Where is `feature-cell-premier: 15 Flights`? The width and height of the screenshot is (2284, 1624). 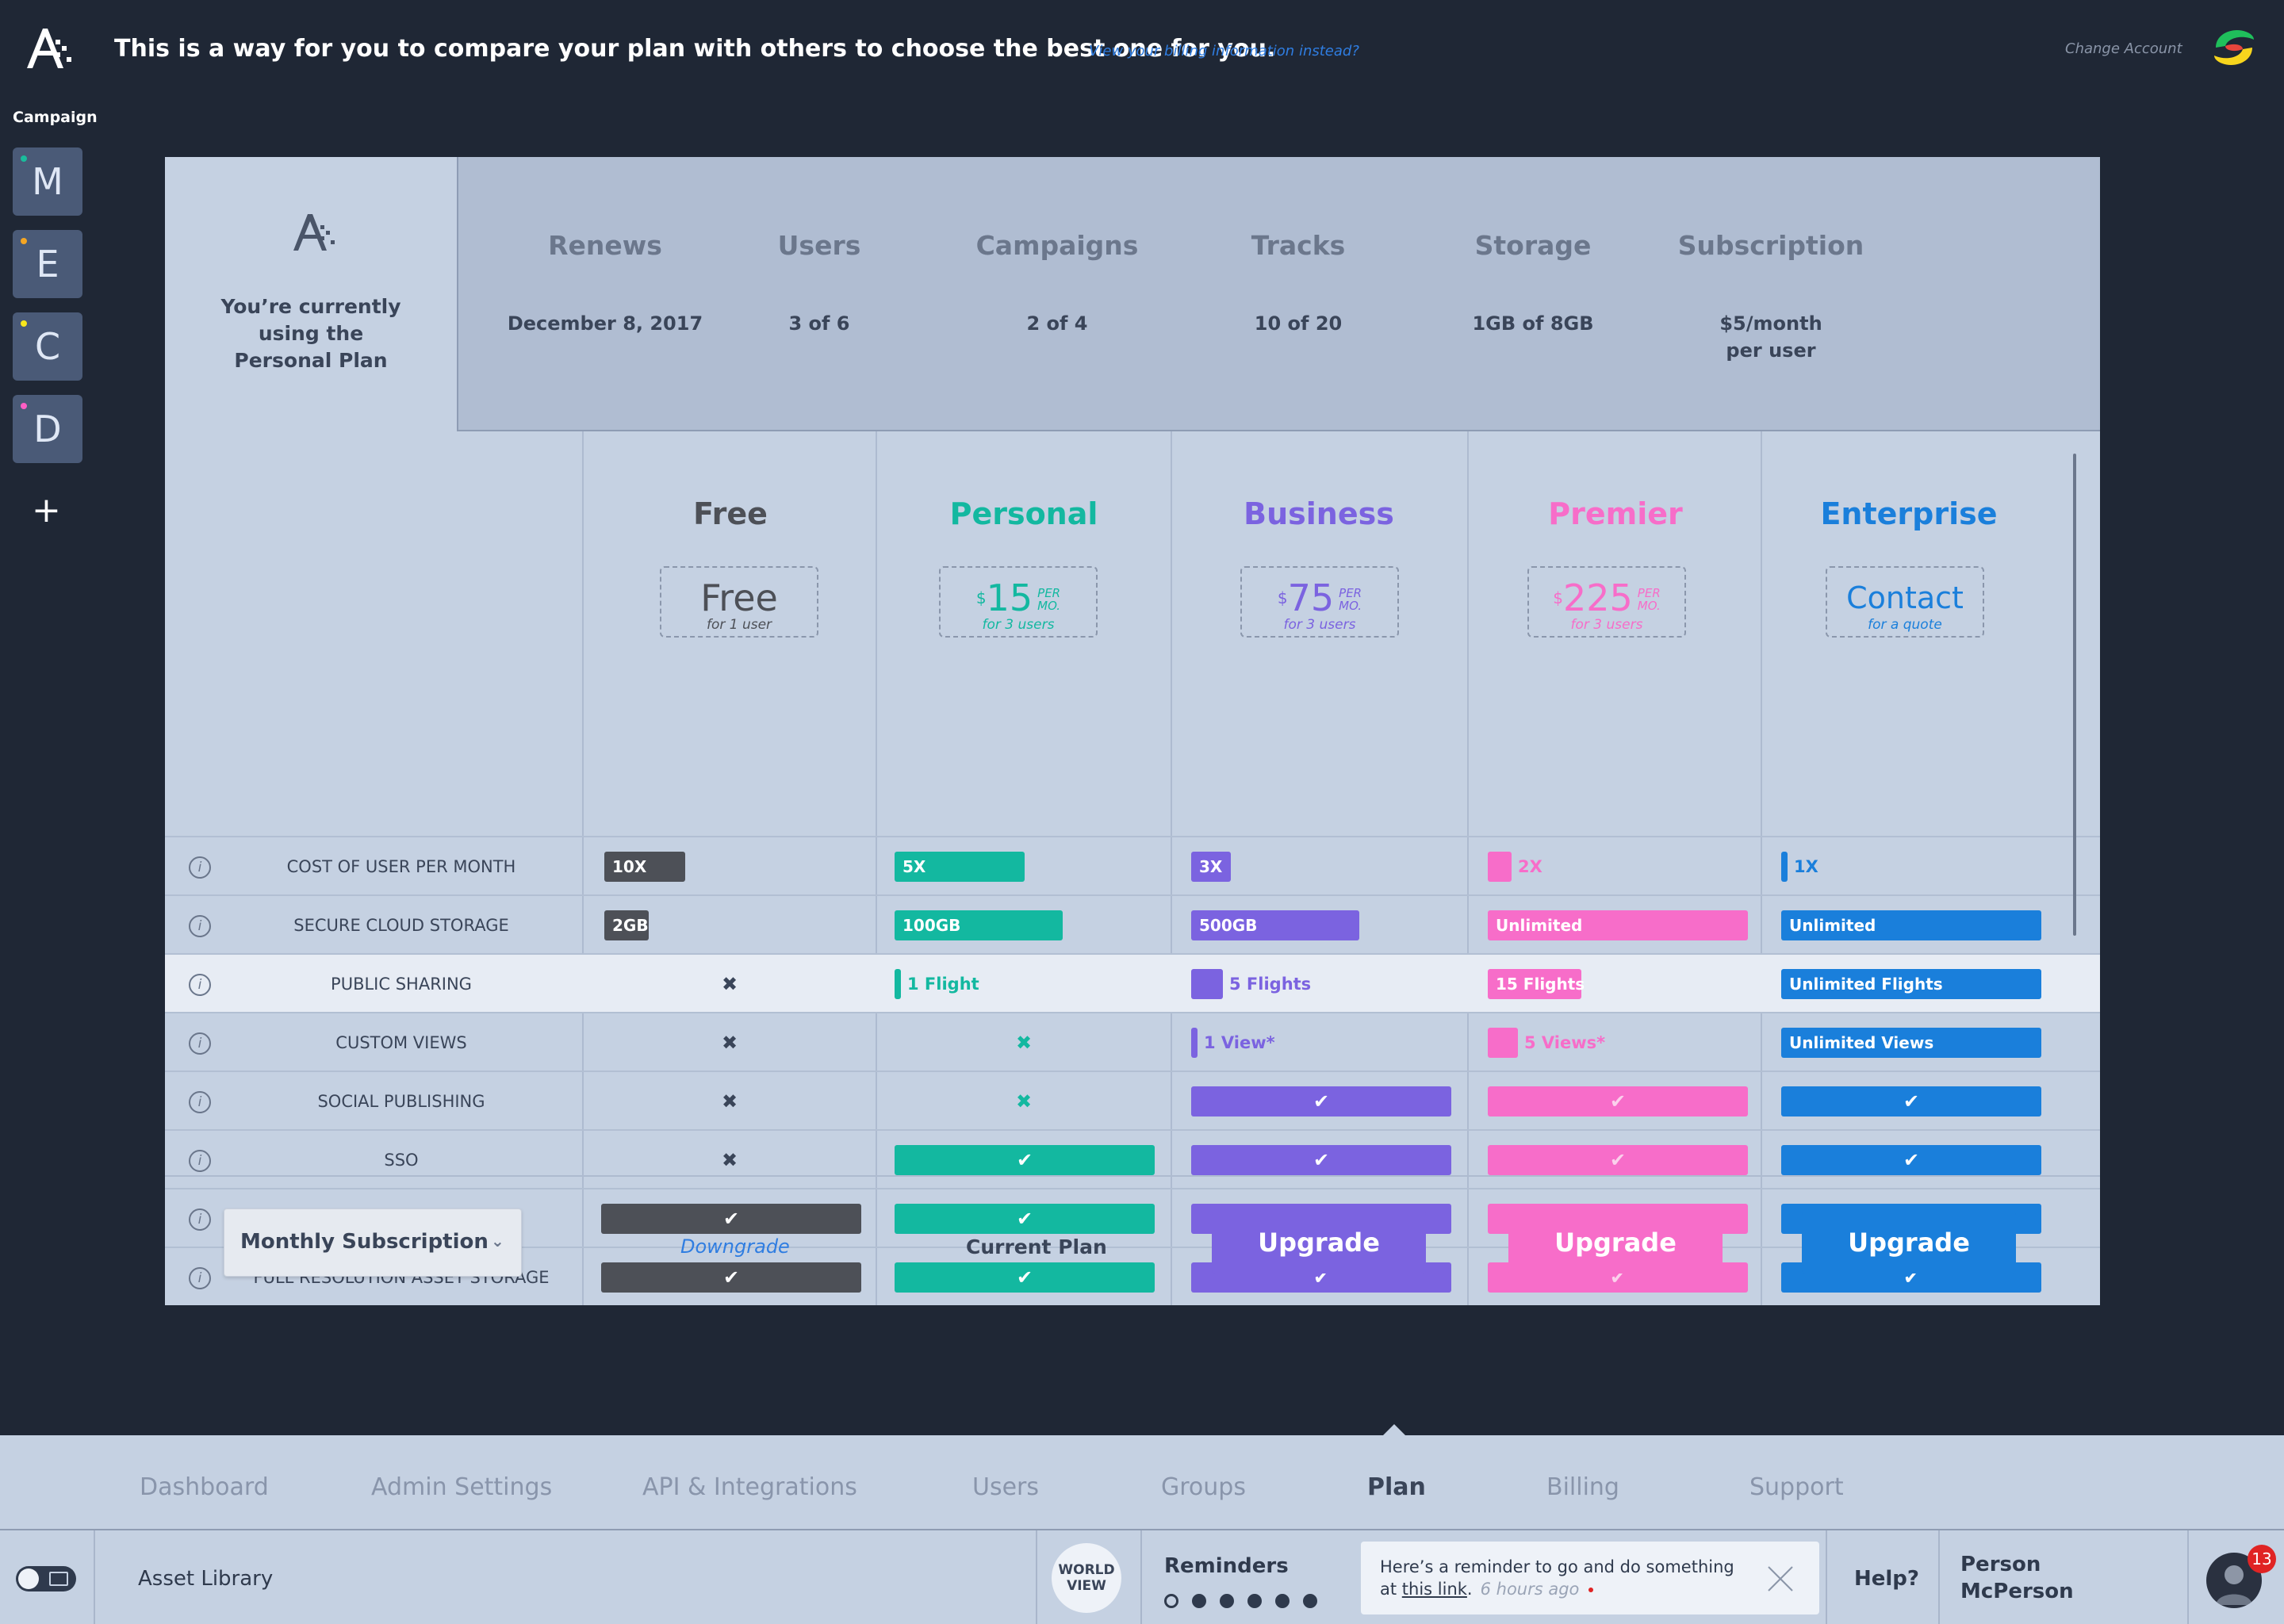 feature-cell-premier: 15 Flights is located at coordinates (1615, 984).